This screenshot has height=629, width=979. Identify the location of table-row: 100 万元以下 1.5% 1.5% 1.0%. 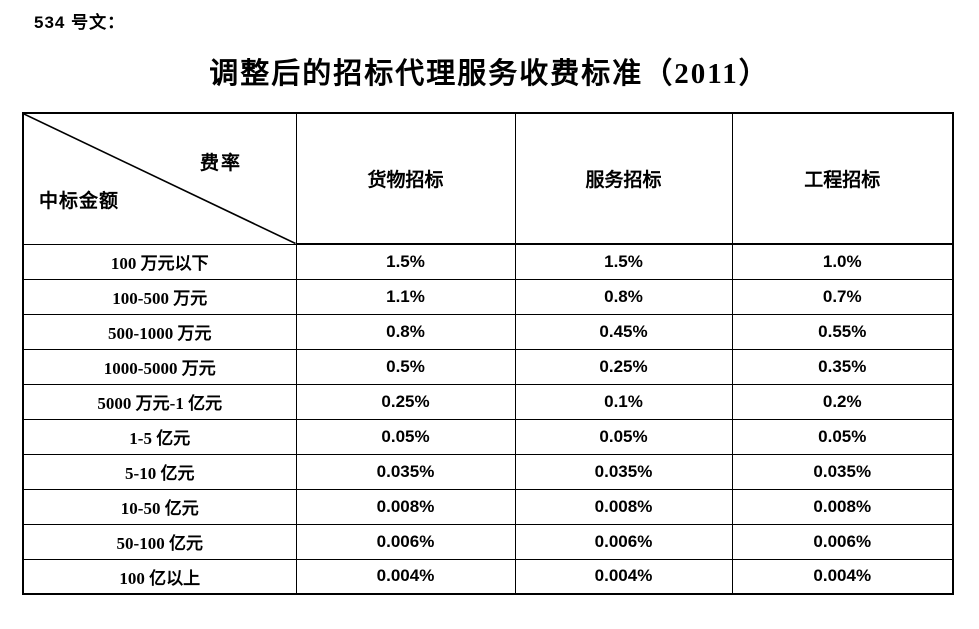
(488, 261).